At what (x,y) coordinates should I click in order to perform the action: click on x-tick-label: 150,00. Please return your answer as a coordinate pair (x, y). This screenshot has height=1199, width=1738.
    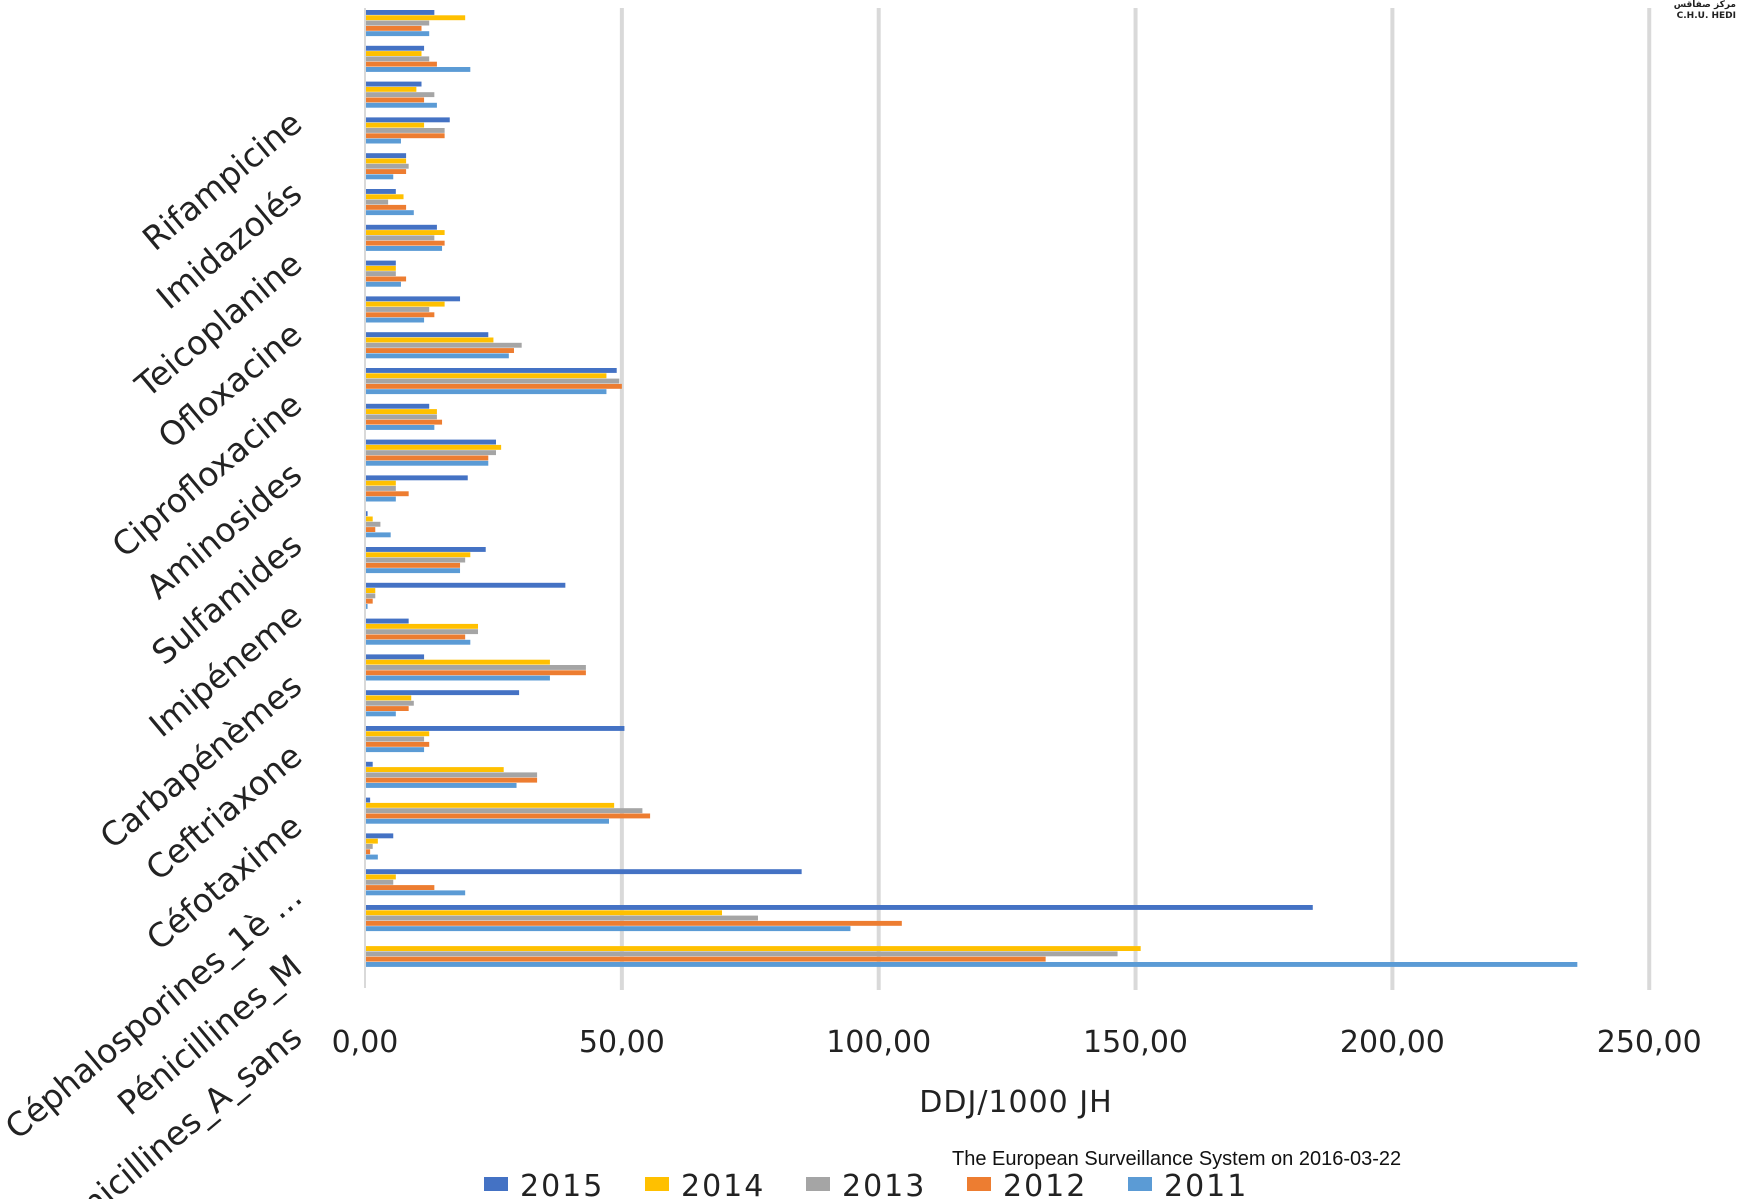
    Looking at the image, I should click on (1135, 1042).